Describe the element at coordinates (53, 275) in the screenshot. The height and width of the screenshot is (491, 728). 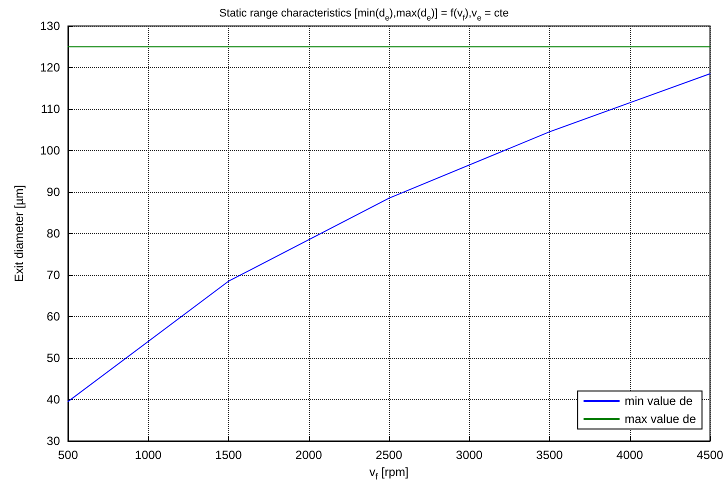
I see `y-tick-label: 70` at that location.